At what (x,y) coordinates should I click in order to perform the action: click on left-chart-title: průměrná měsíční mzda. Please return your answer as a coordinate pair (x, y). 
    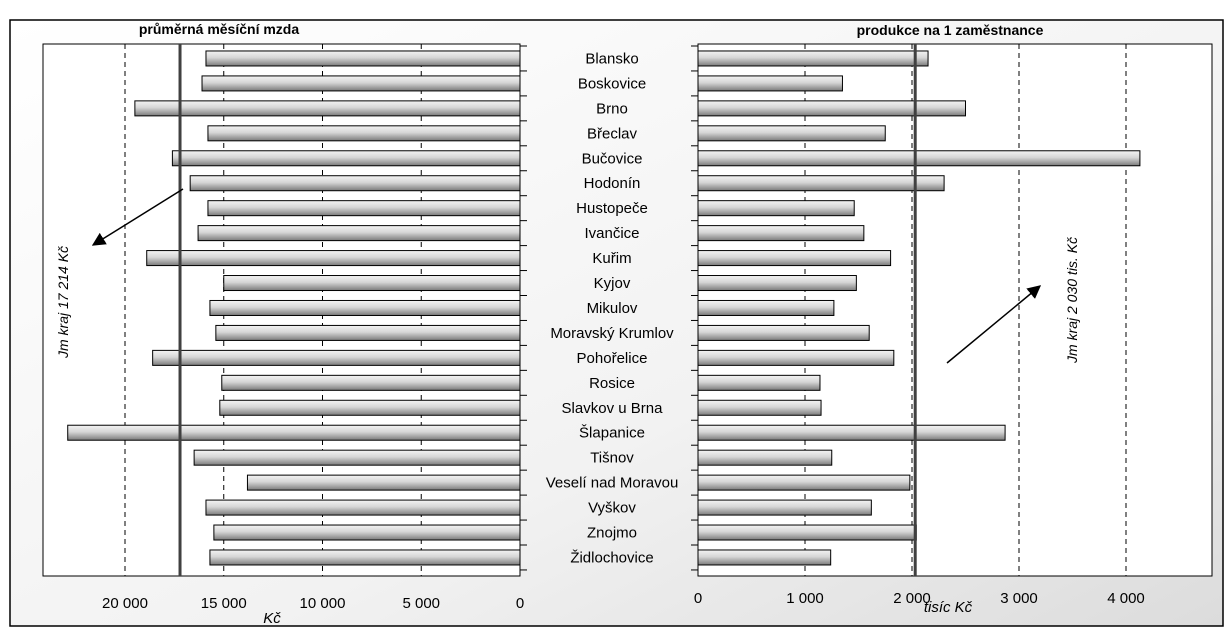
    Looking at the image, I should click on (219, 29).